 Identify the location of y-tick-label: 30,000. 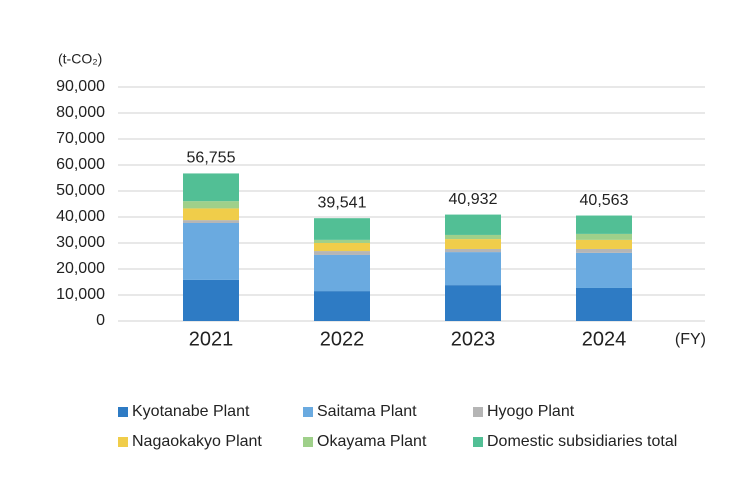
(80, 242).